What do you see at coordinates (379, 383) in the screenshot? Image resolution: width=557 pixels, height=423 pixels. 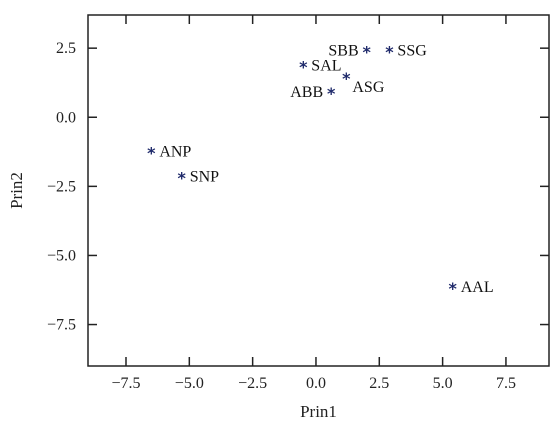 I see `x-tick-label: 2.5` at bounding box center [379, 383].